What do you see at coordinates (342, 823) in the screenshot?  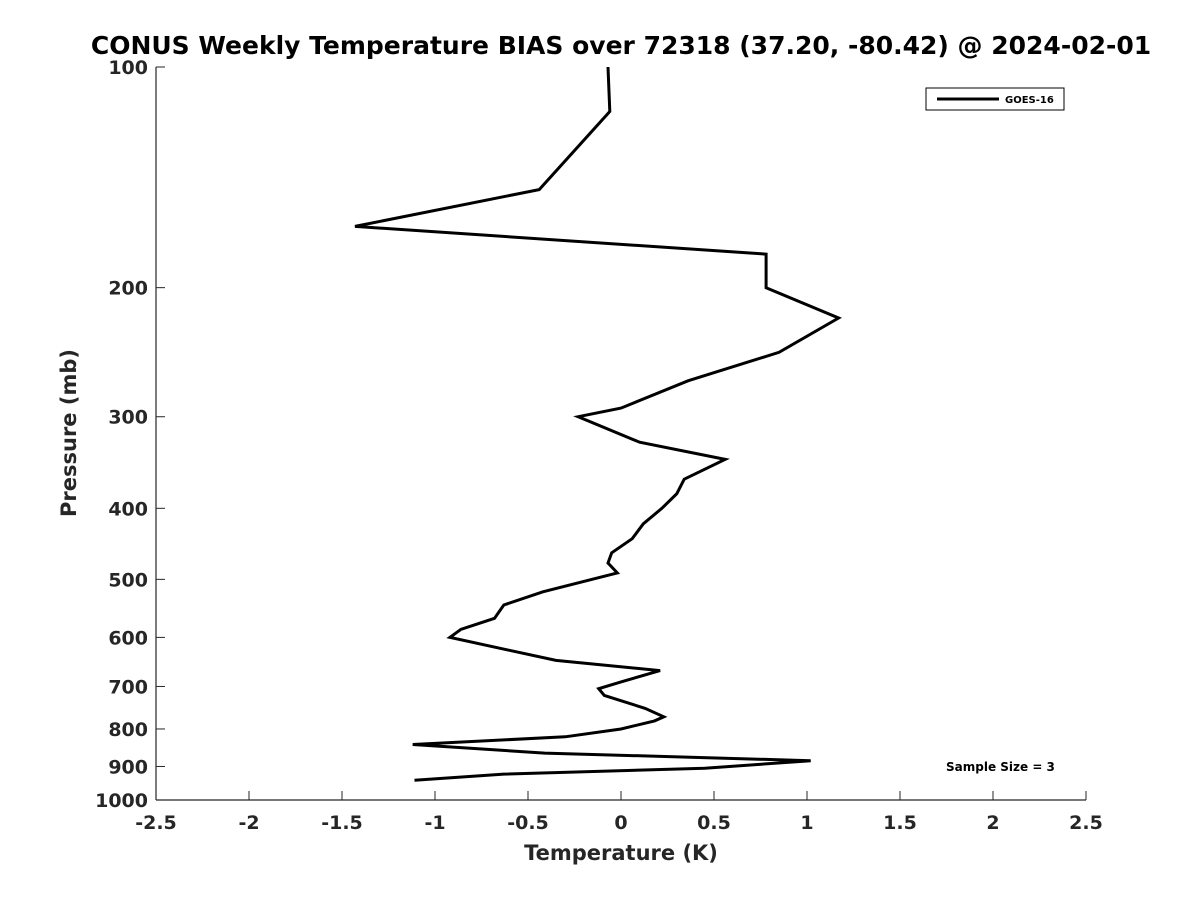 I see `x-tick-label: -1.5` at bounding box center [342, 823].